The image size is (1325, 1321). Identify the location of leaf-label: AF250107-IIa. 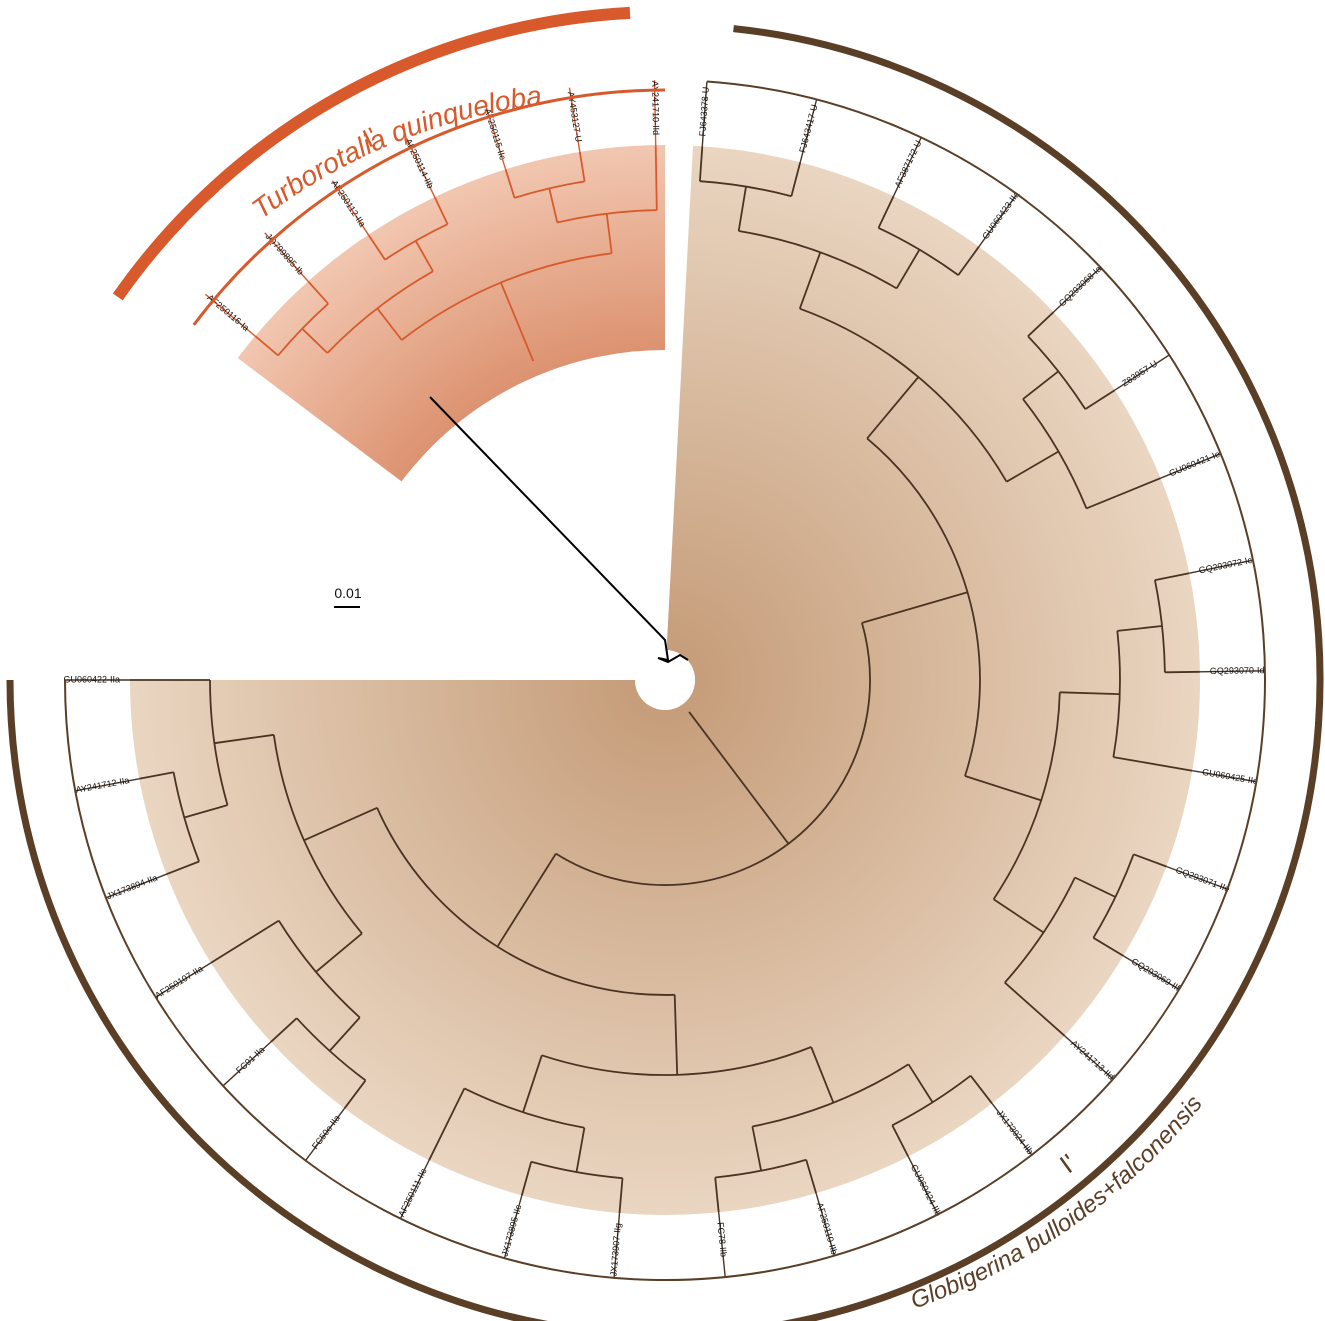
(179, 981).